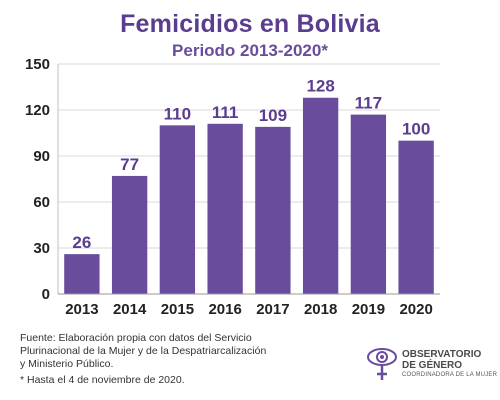 The width and height of the screenshot is (500, 400). I want to click on y-tick-label: 150, so click(37, 64).